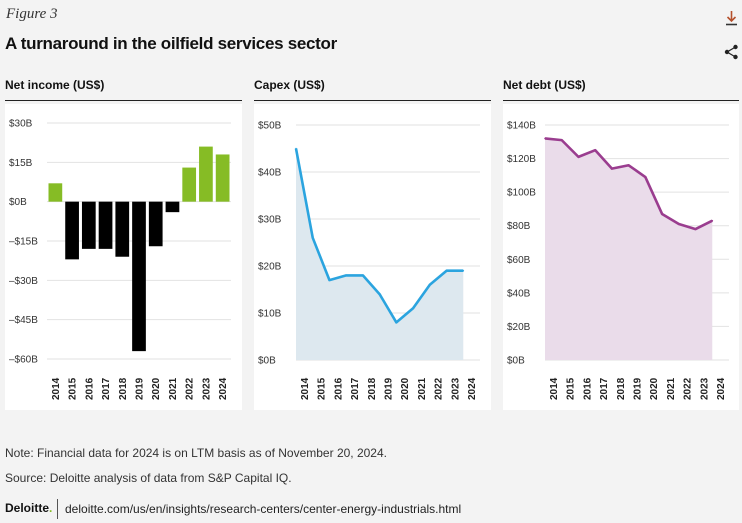 This screenshot has width=742, height=523. Describe the element at coordinates (123, 100) in the screenshot. I see `net-income-title-rule` at that location.